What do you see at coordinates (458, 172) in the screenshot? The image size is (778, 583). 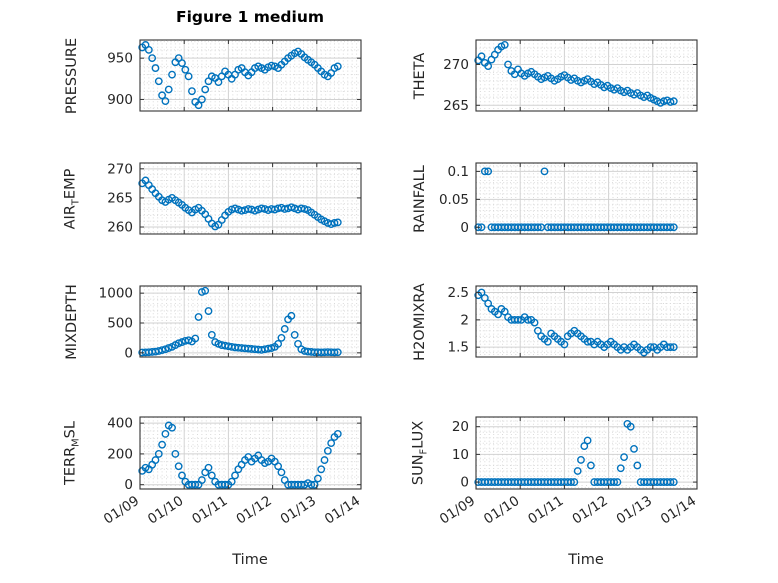 I see `svg-text: 0.1` at bounding box center [458, 172].